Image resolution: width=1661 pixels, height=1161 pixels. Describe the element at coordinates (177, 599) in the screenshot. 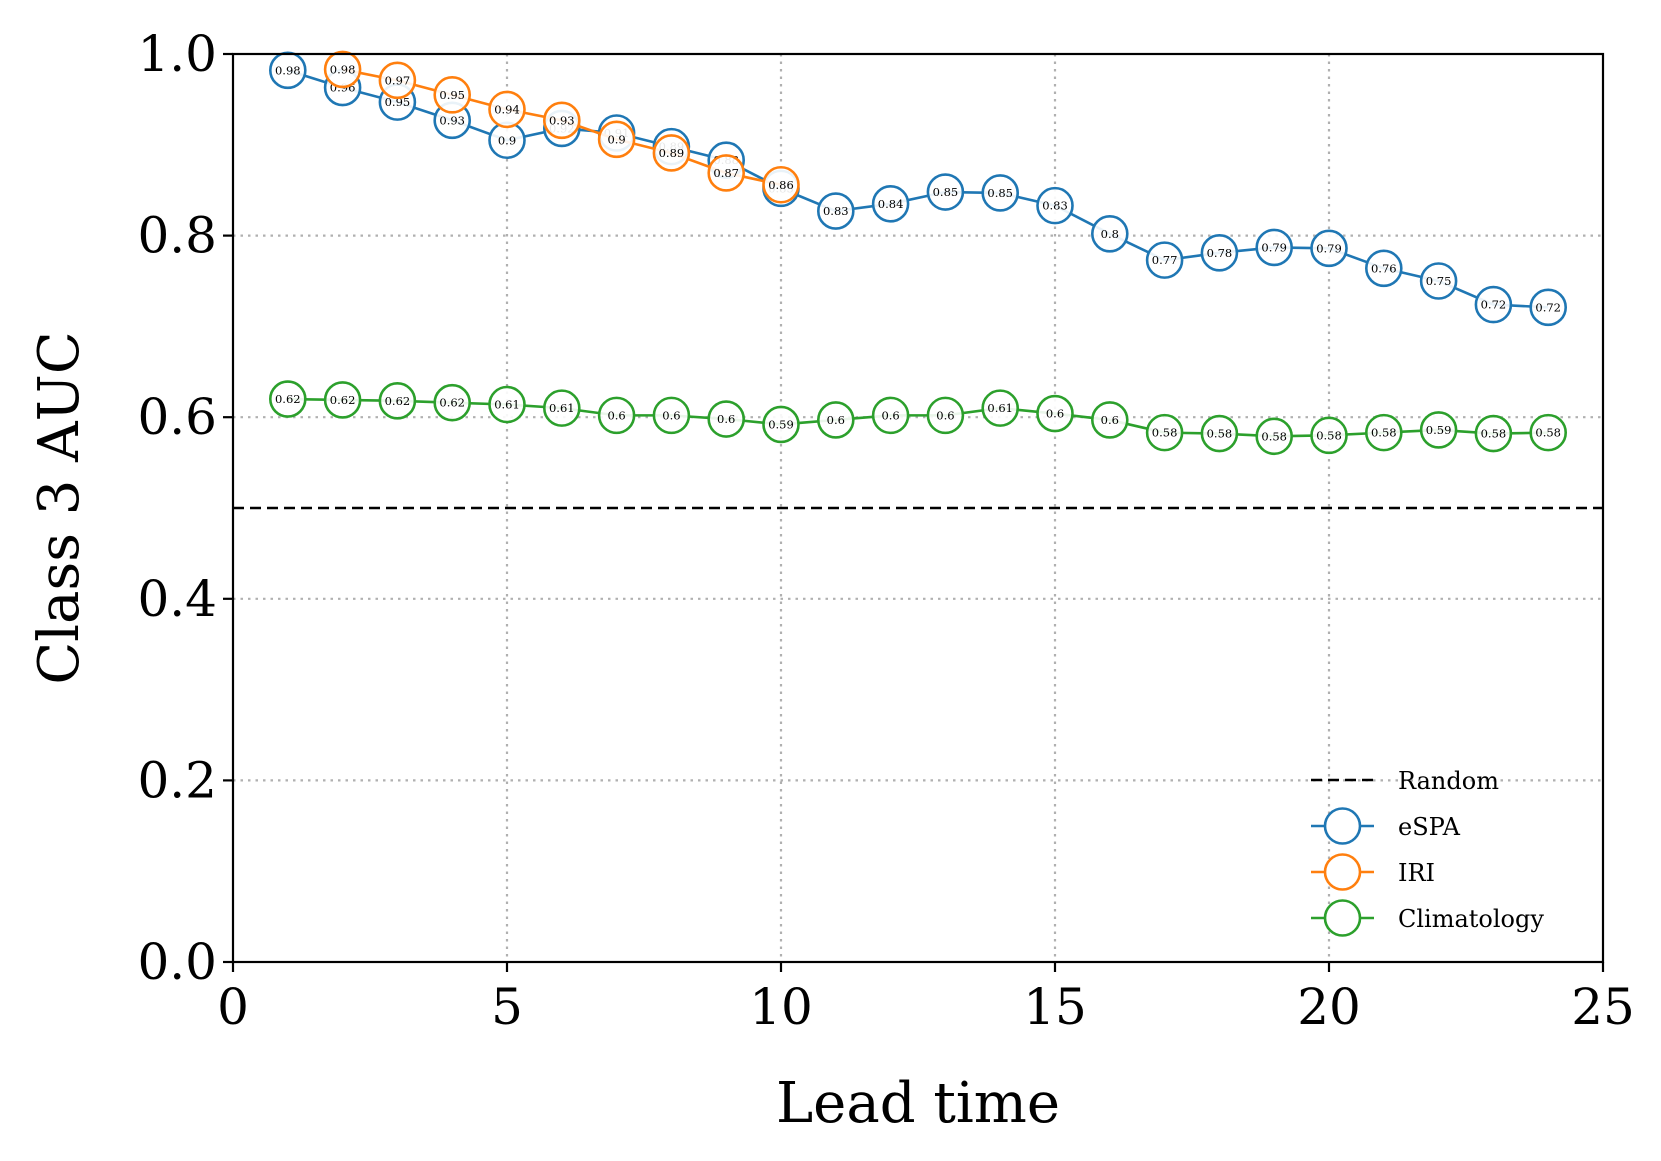

I see `y-tick-label: 0.4` at that location.